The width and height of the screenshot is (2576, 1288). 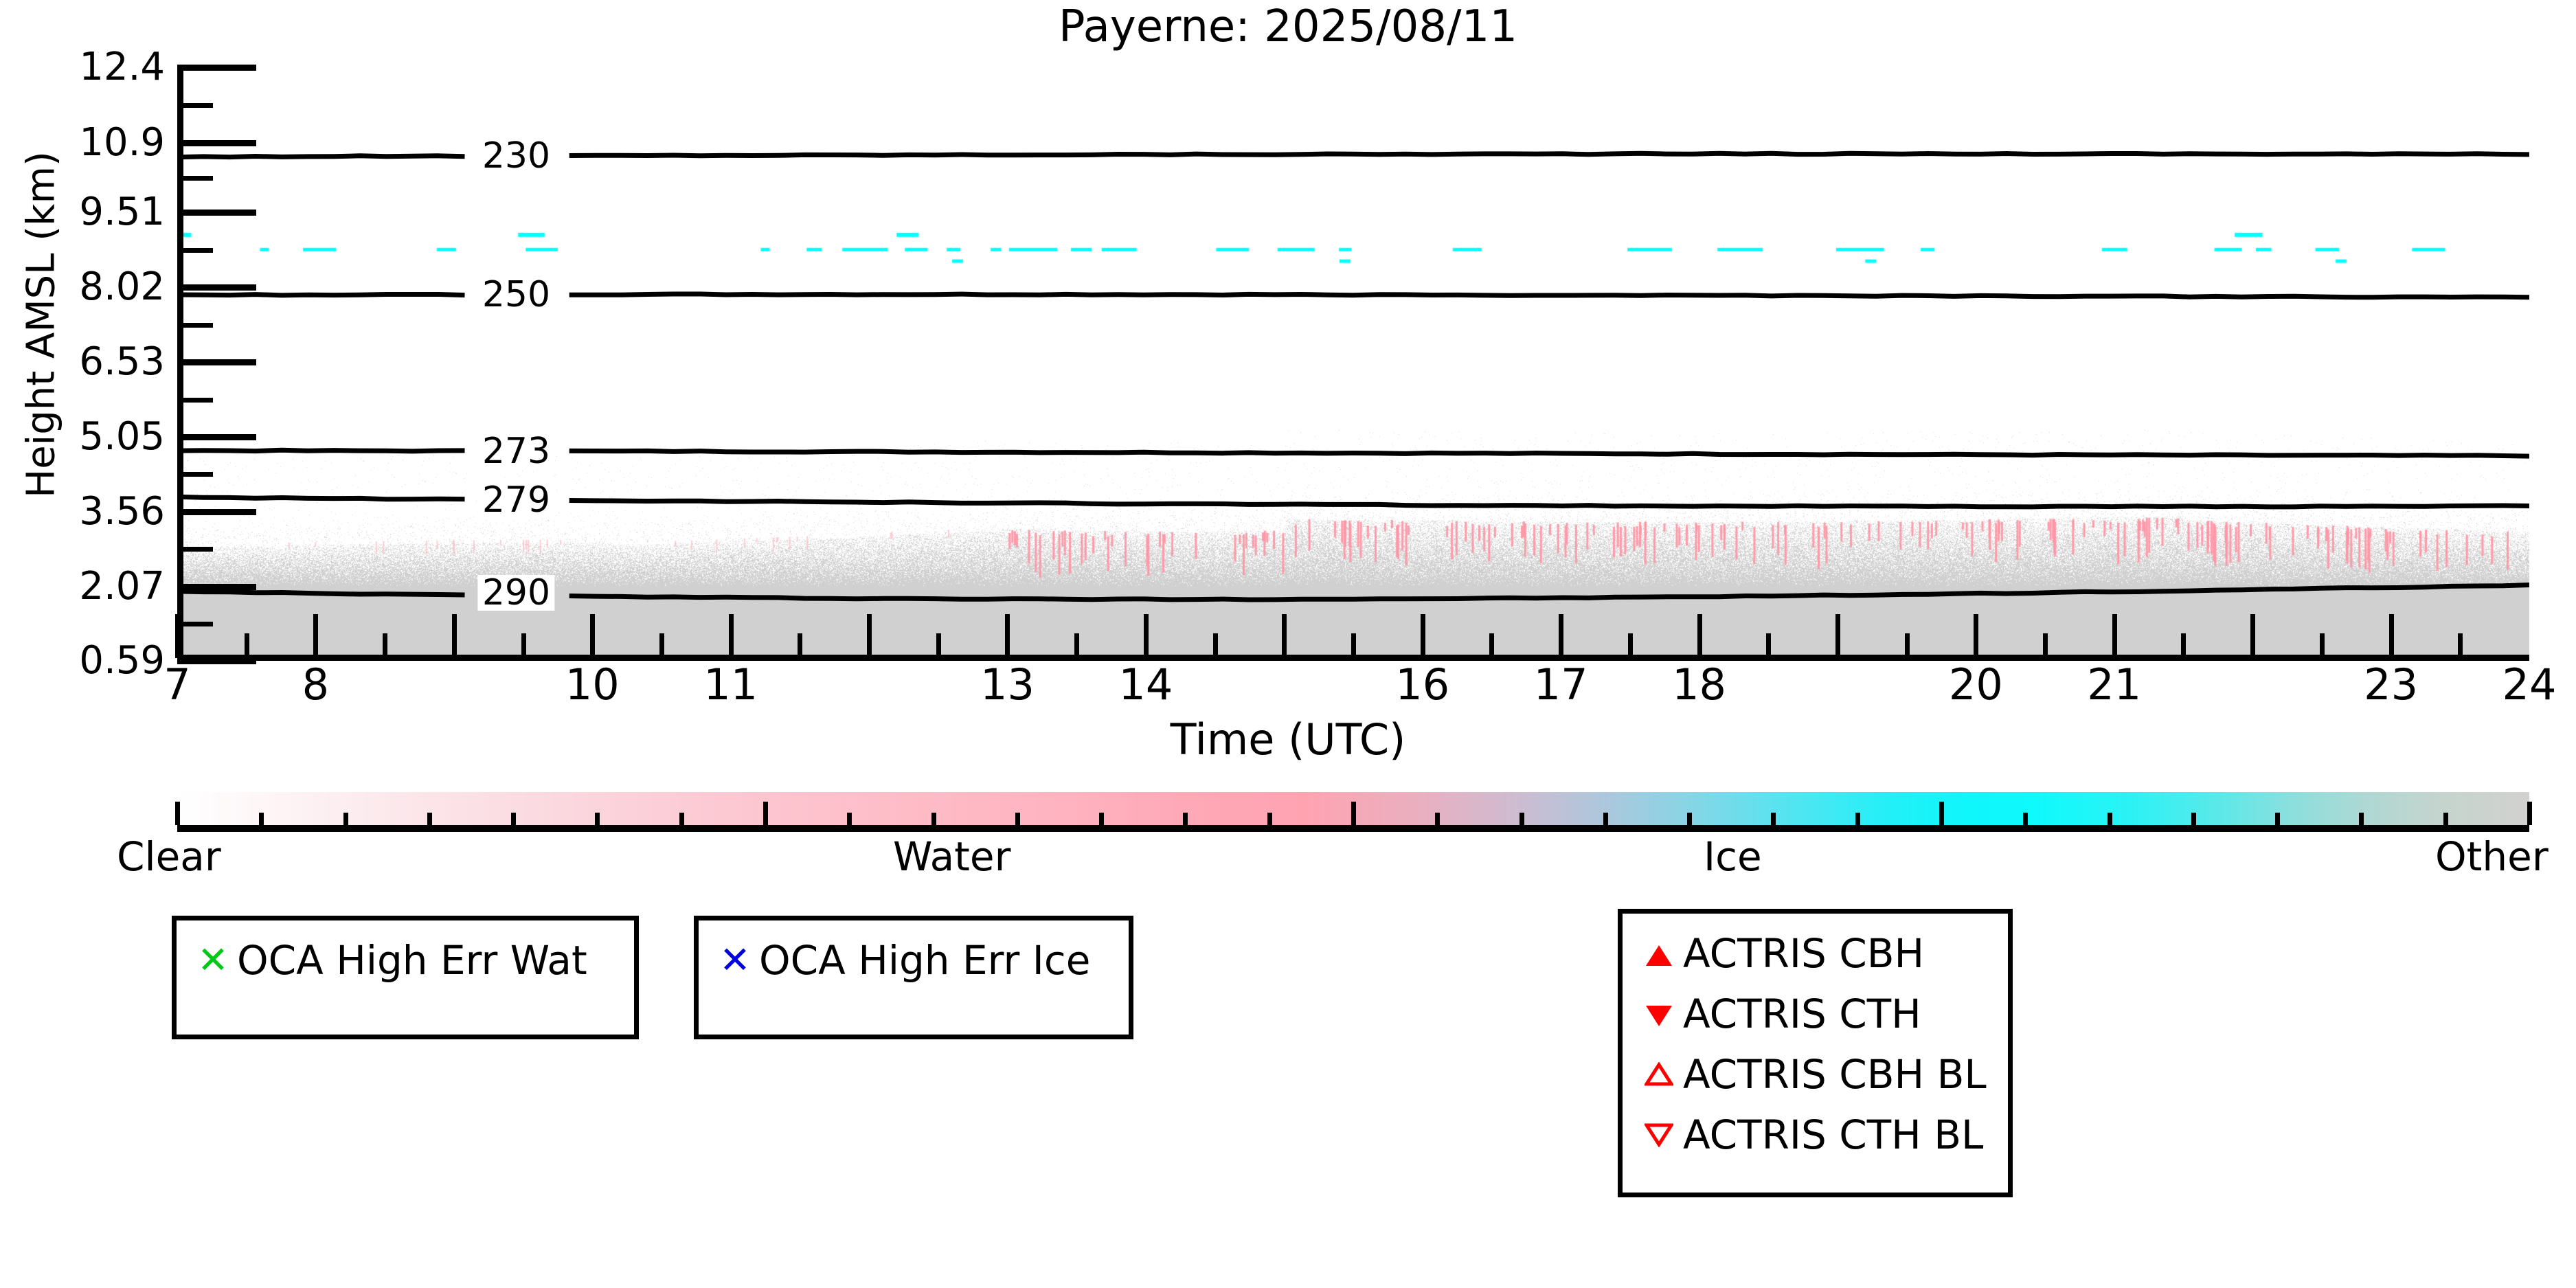 I want to click on y-tick-label: 10.9, so click(x=122, y=142).